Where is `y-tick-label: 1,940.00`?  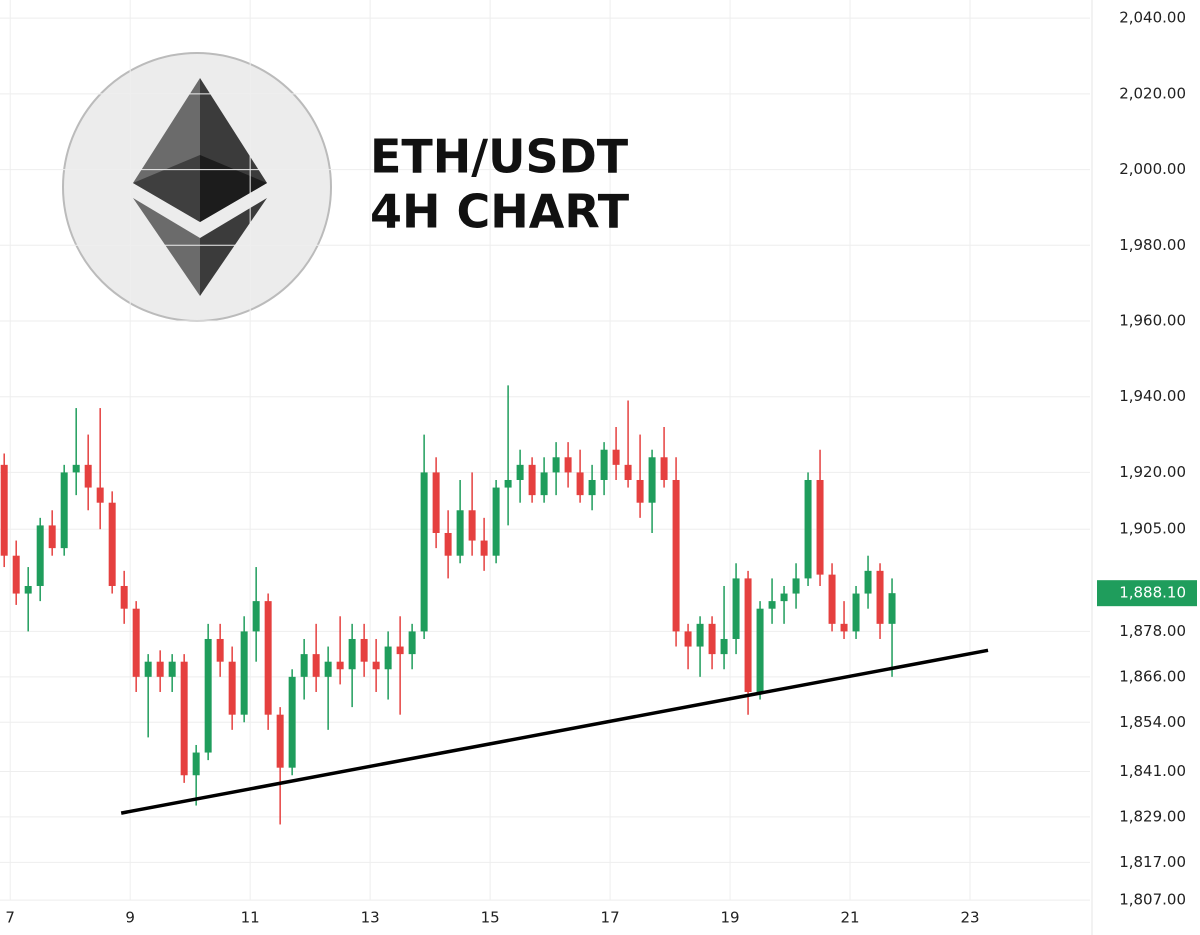
y-tick-label: 1,940.00 is located at coordinates (1152, 396).